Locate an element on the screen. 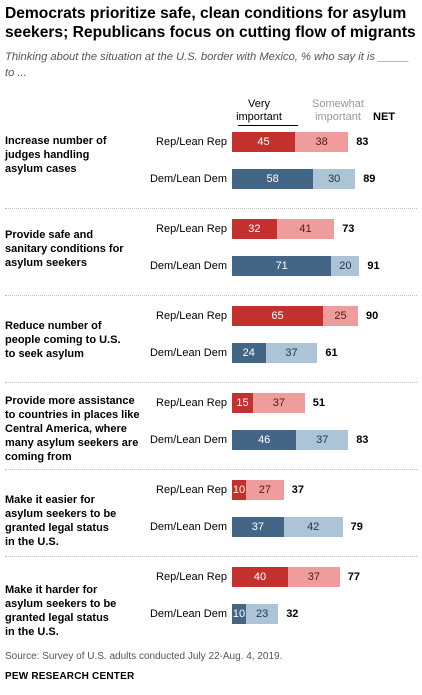  net-value: 77 is located at coordinates (354, 577).